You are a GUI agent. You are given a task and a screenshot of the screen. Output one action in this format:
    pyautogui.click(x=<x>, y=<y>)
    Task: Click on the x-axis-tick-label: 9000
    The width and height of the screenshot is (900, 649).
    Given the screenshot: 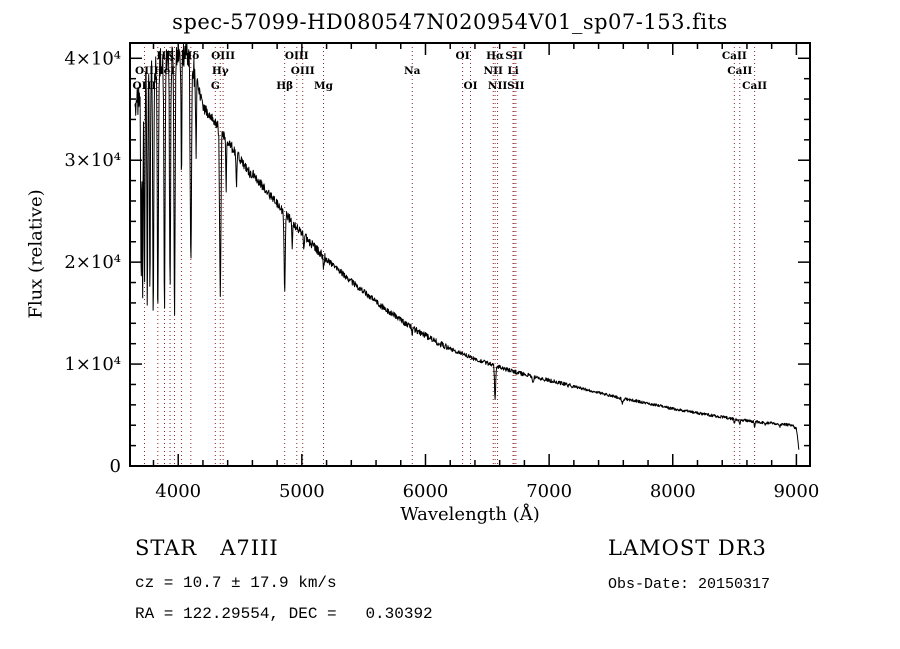 What is the action you would take?
    pyautogui.click(x=796, y=491)
    